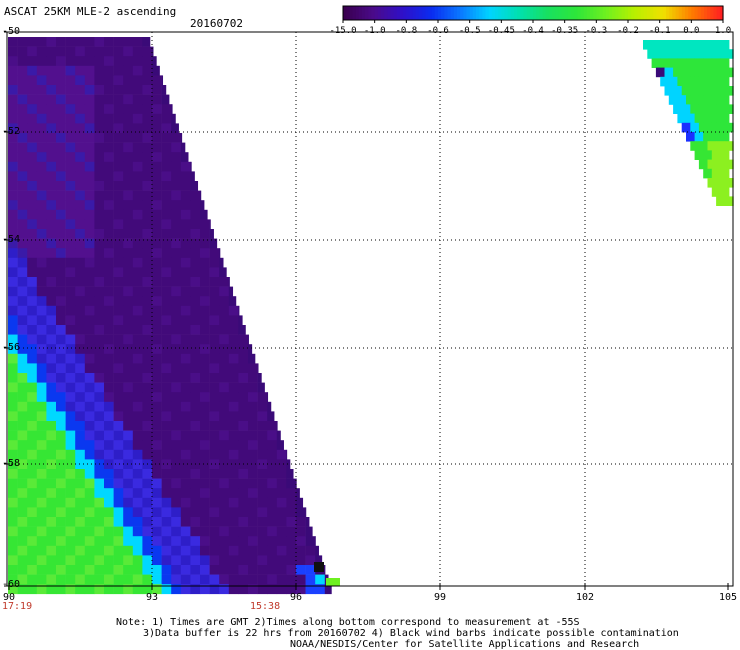 The width and height of the screenshot is (740, 650). I want to click on x-tick-label: 96, so click(296, 597).